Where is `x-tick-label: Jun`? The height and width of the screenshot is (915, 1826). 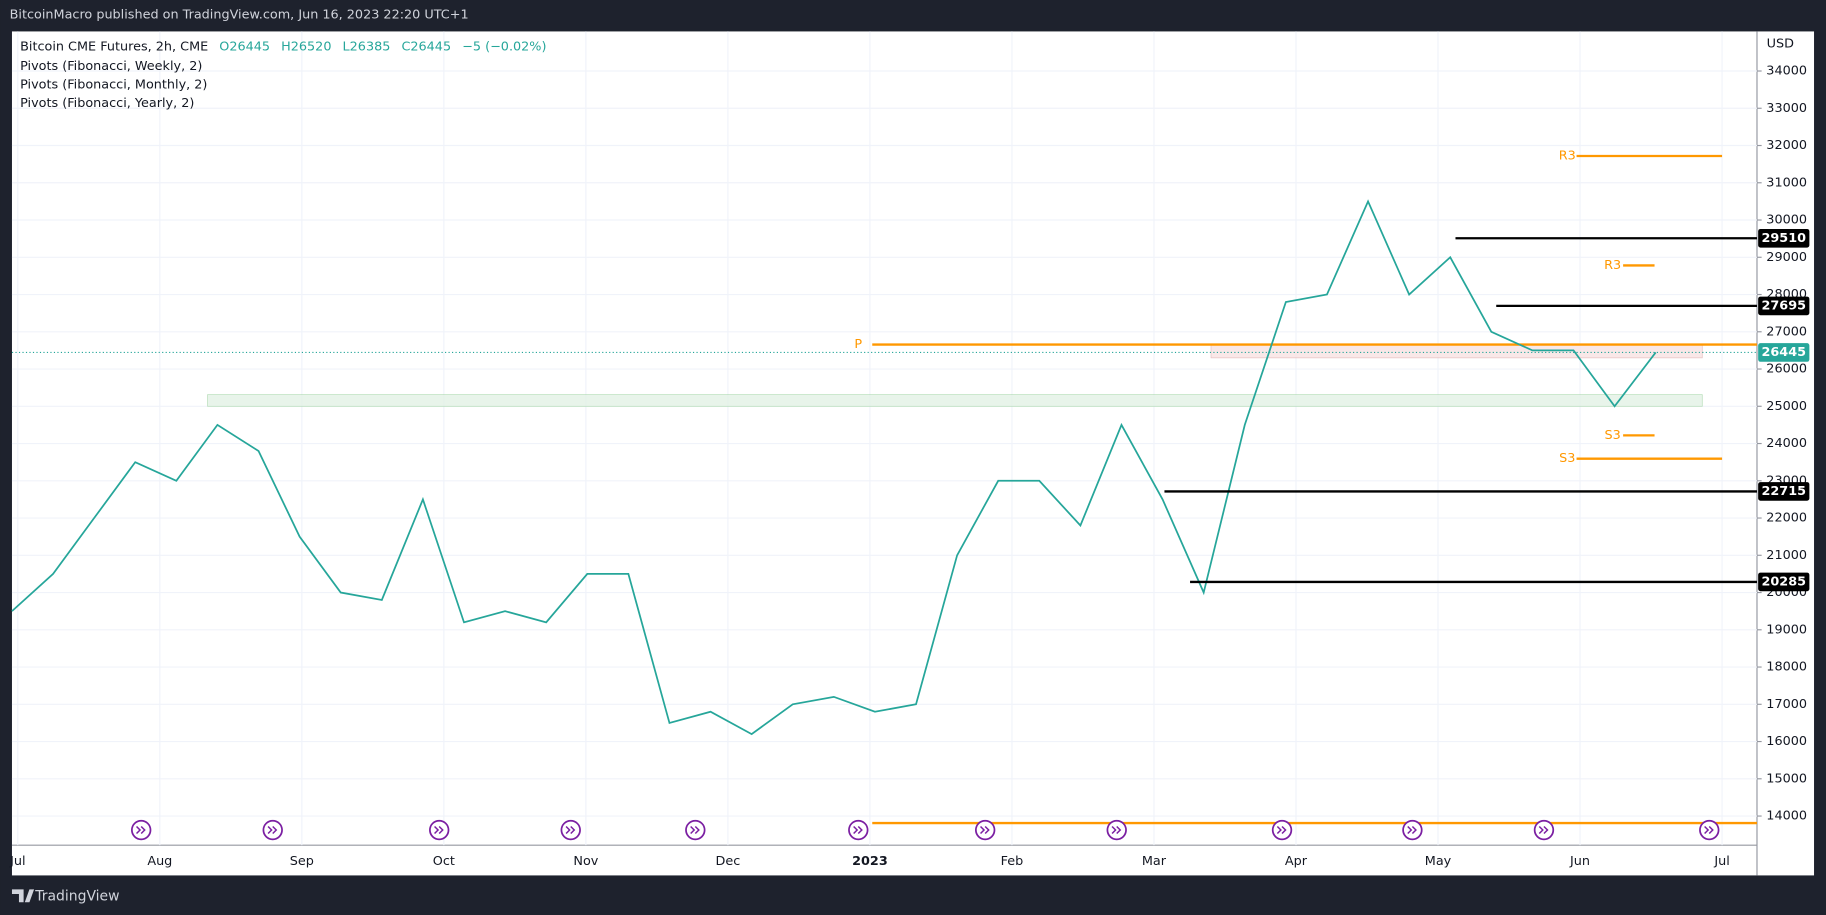
x-tick-label: Jun is located at coordinates (1579, 861).